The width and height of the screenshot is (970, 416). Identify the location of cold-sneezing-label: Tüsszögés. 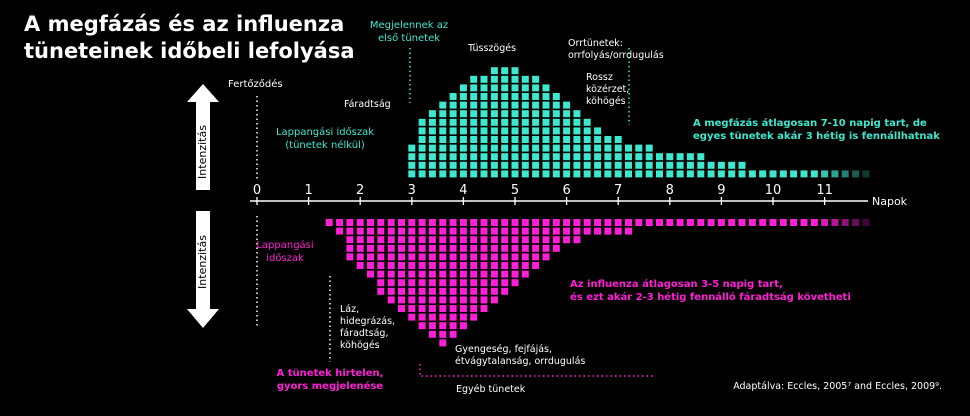
(491, 48).